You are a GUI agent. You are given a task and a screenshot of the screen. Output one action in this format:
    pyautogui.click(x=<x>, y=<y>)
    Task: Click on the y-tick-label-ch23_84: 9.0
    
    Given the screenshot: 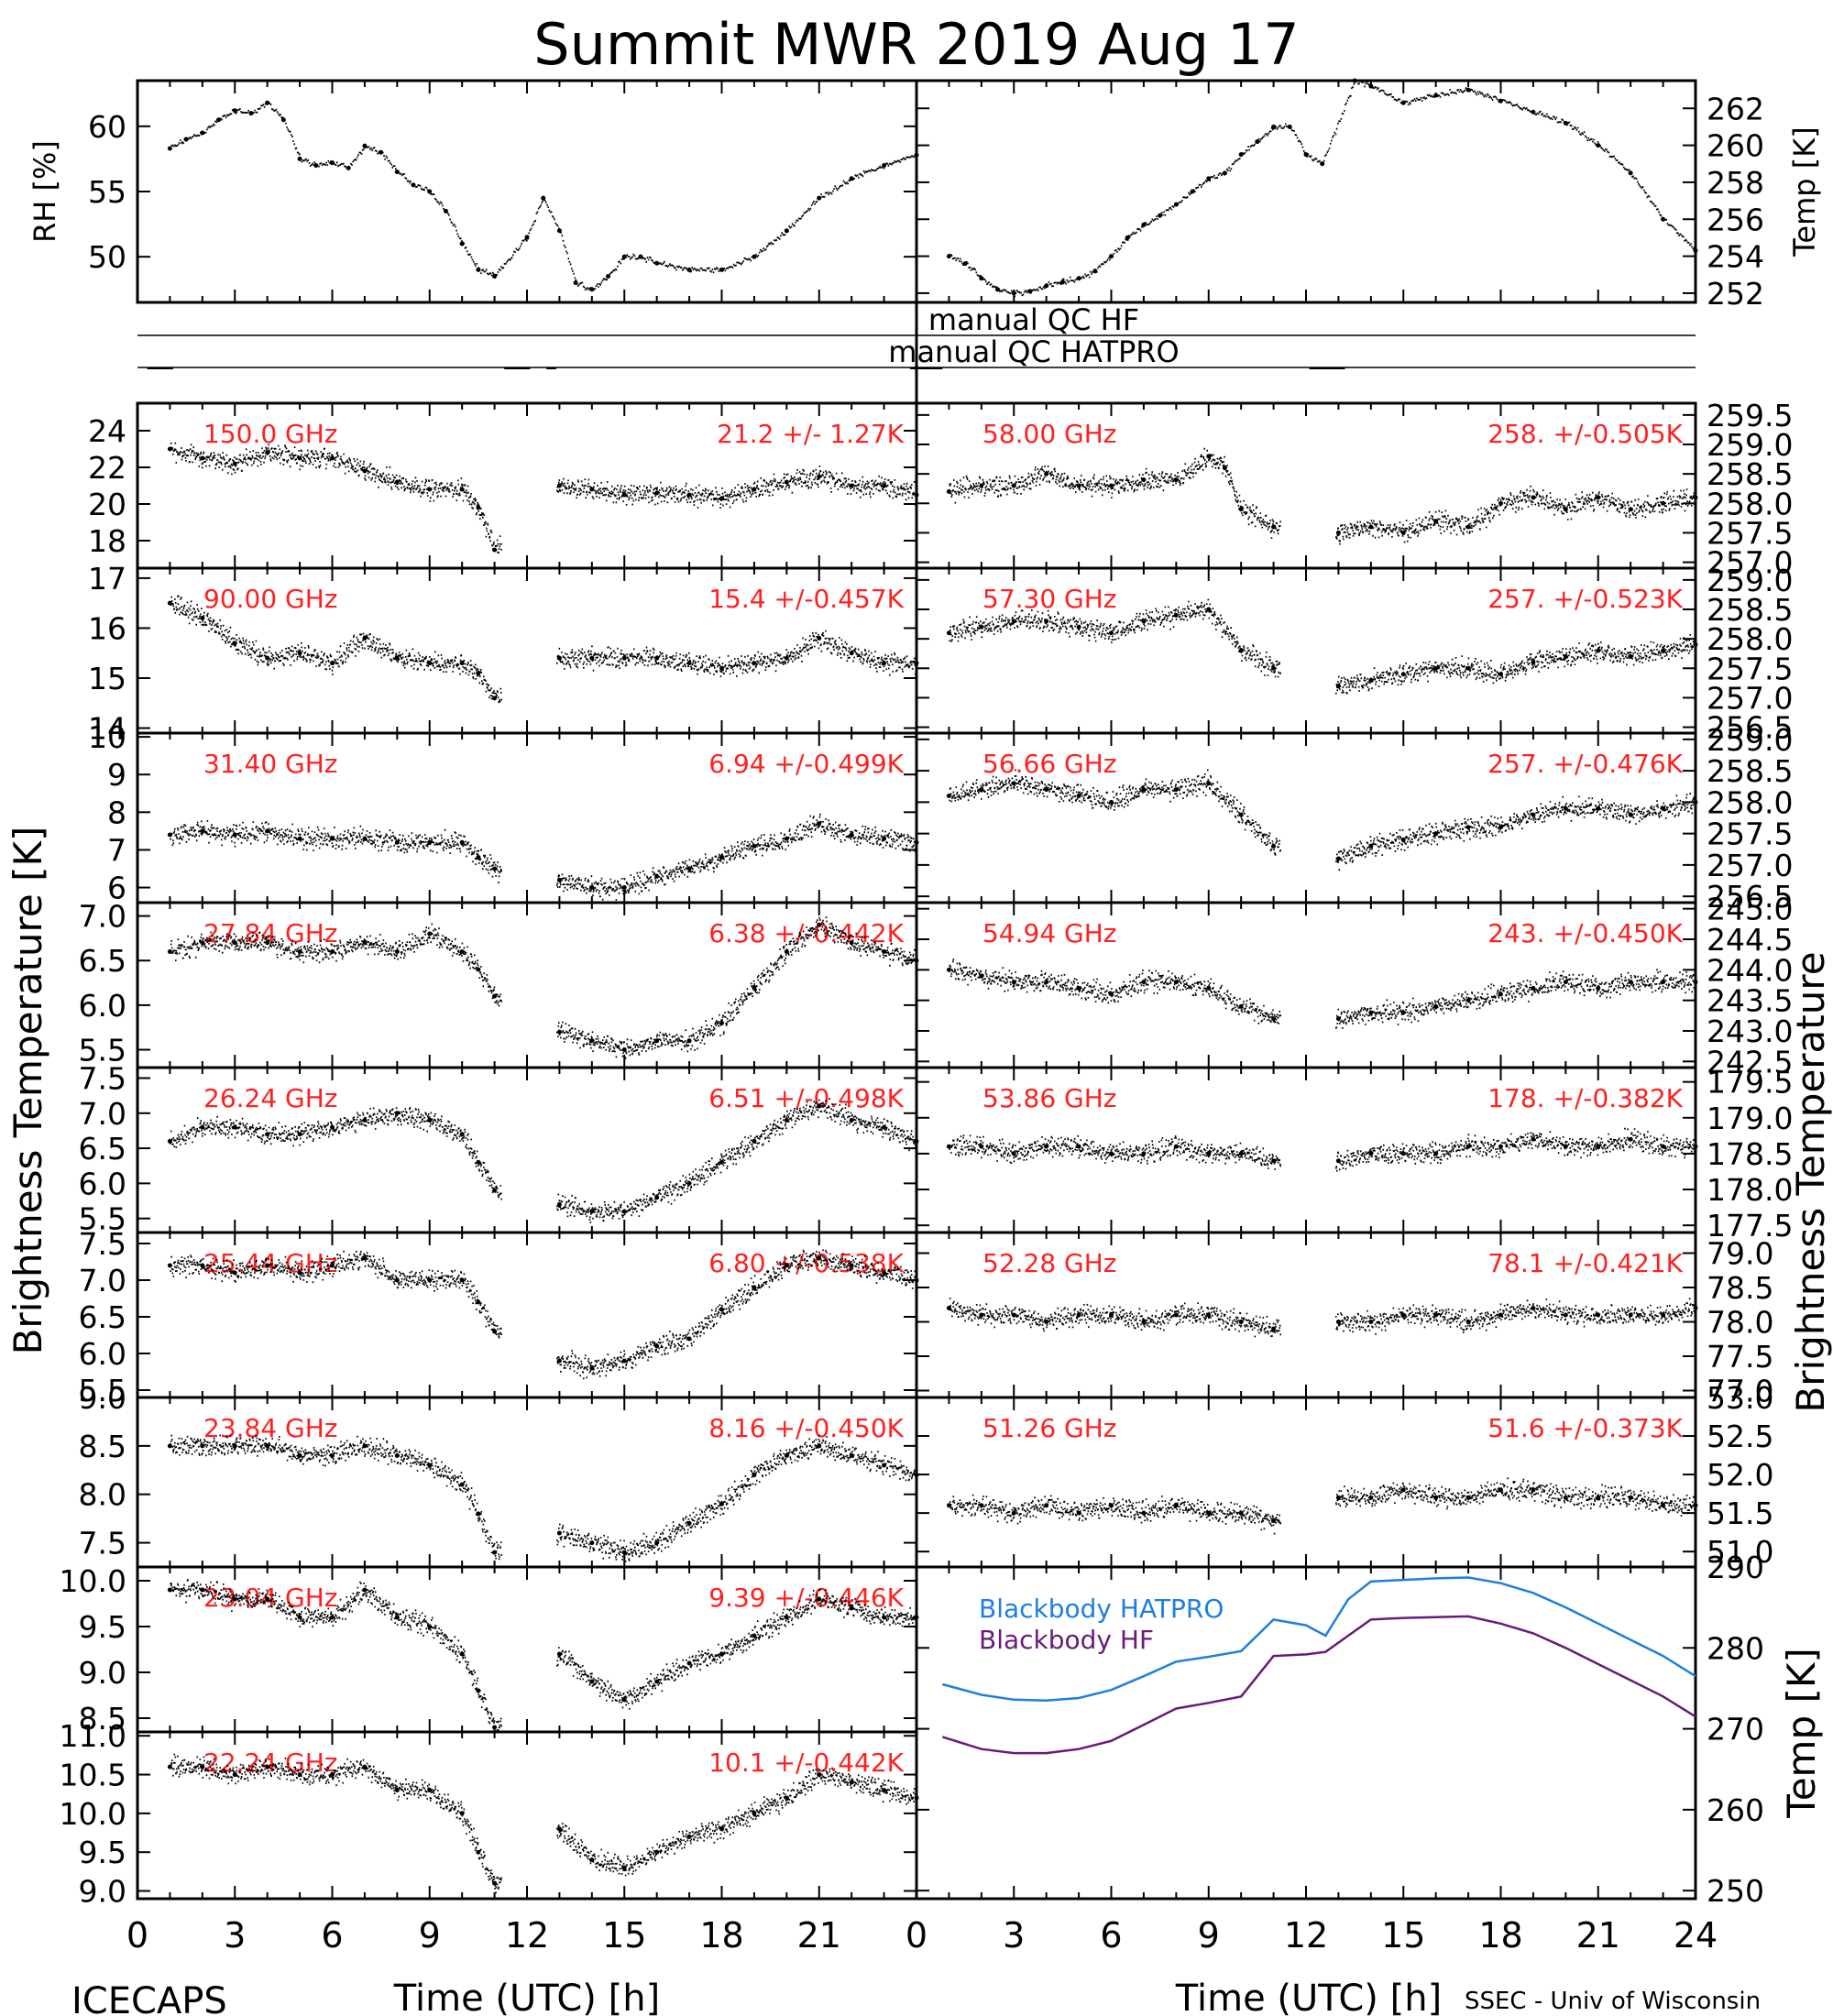 What is the action you would take?
    pyautogui.click(x=102, y=1398)
    